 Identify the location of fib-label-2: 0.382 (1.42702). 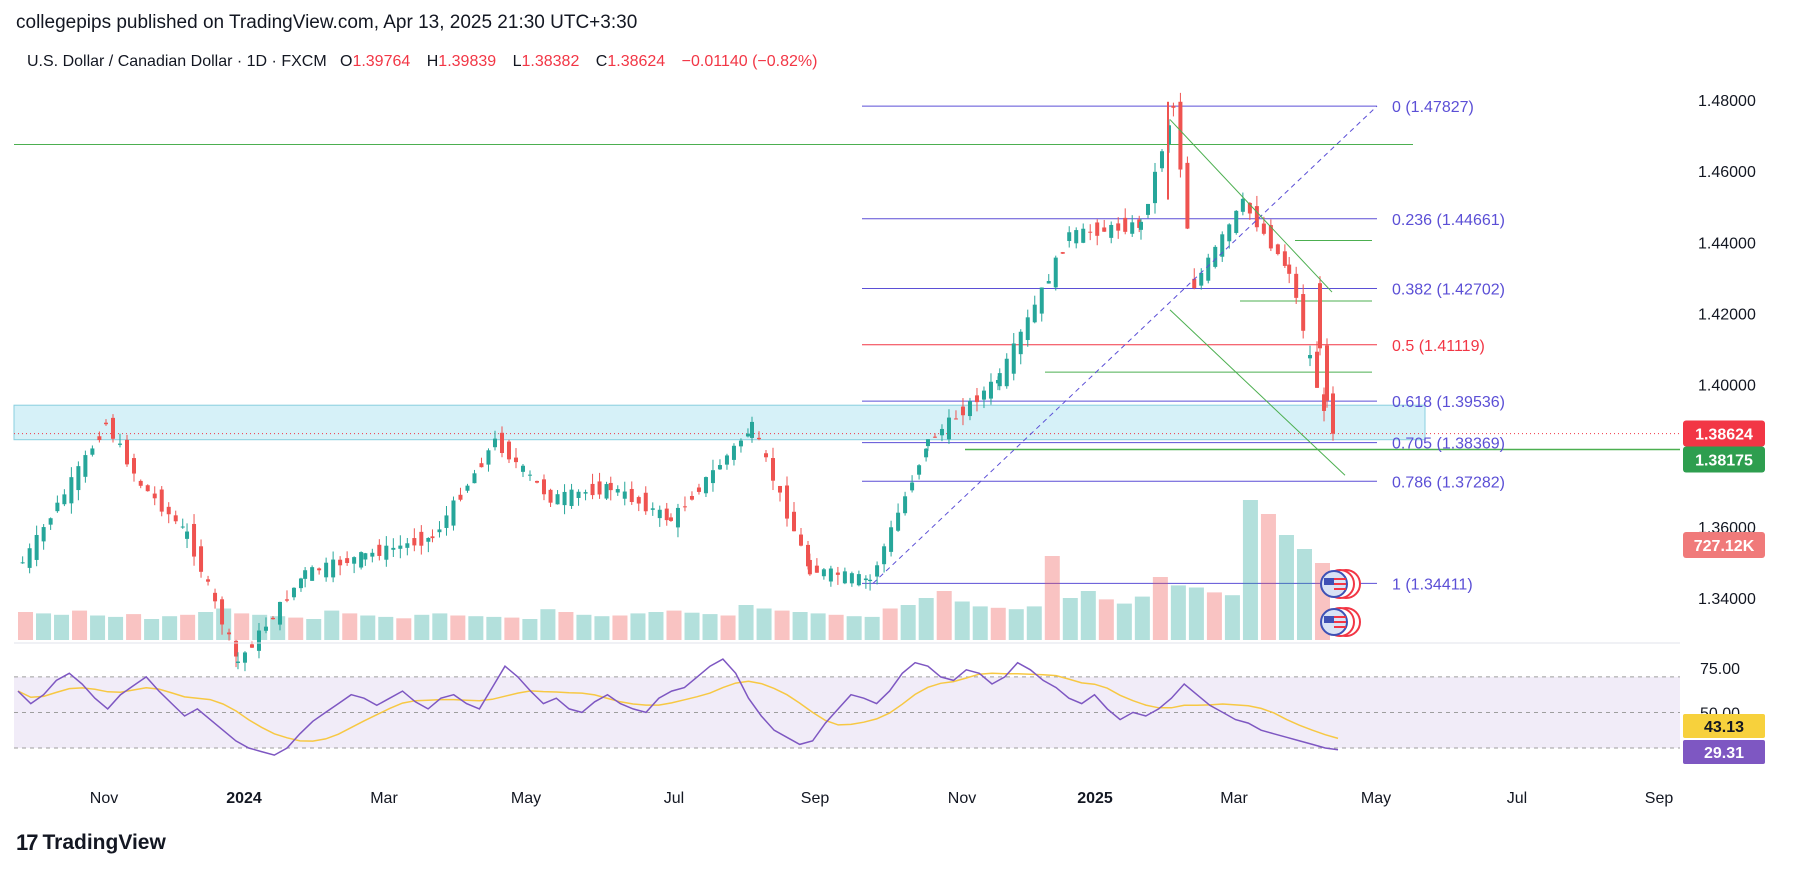
(1448, 289).